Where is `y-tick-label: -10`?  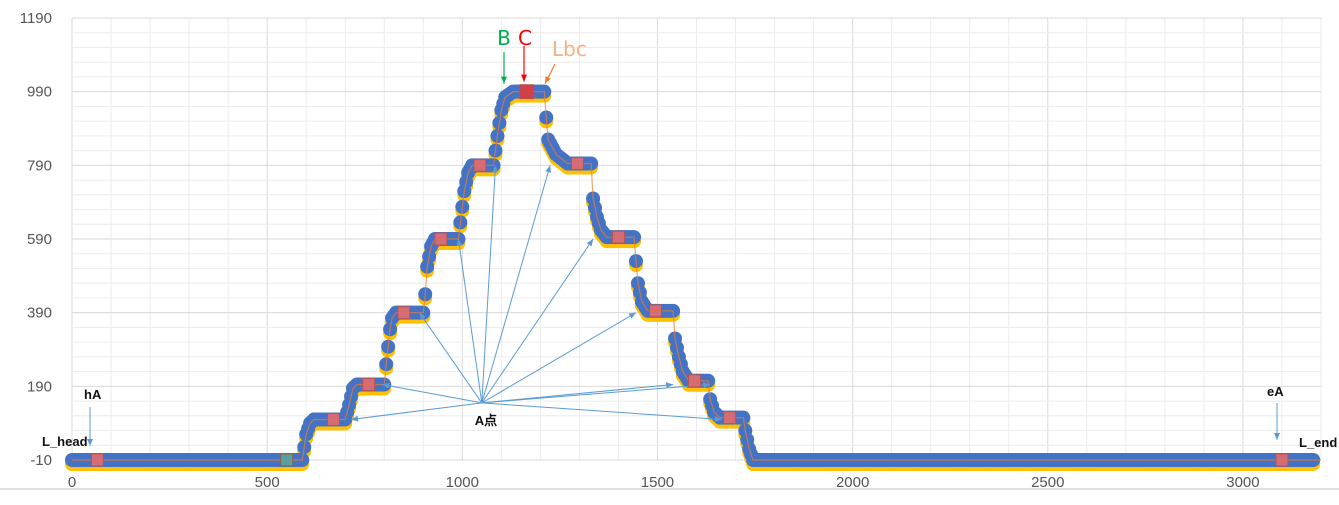
y-tick-label: -10 is located at coordinates (41, 460).